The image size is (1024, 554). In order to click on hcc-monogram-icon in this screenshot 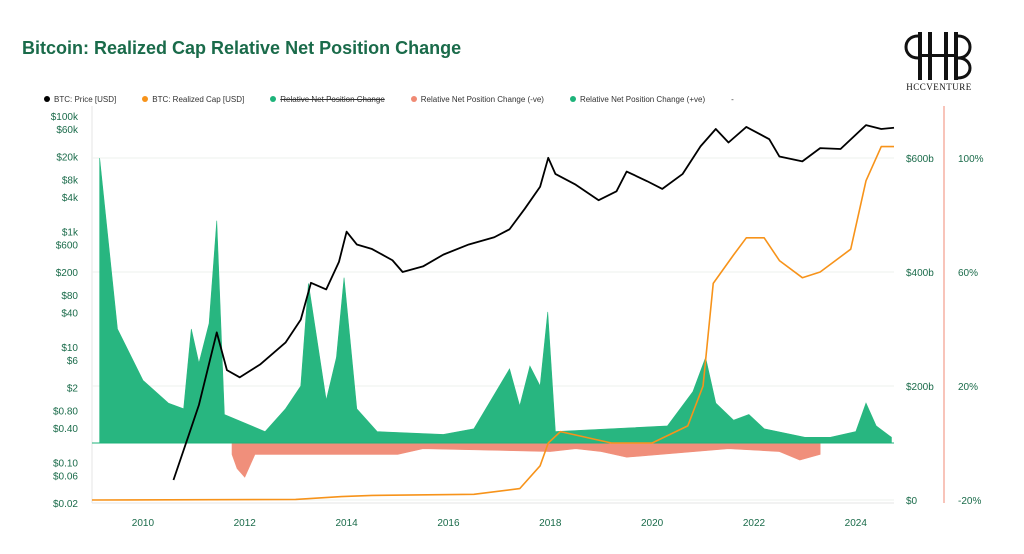, I will do `click(938, 56)`.